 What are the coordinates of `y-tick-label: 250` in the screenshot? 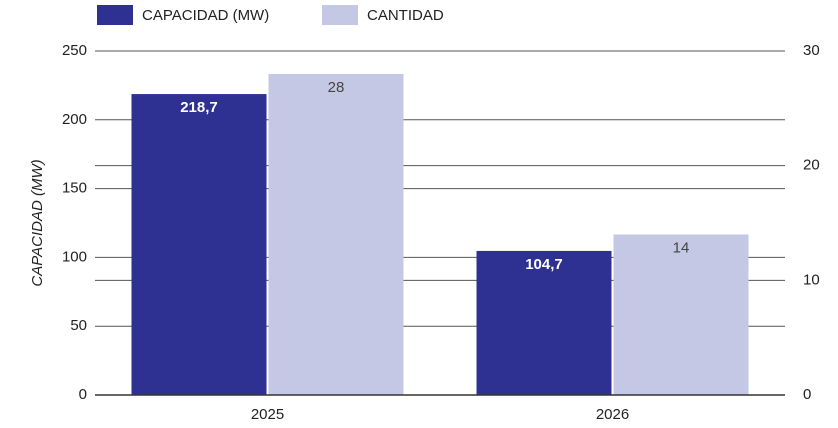 It's located at (74, 50).